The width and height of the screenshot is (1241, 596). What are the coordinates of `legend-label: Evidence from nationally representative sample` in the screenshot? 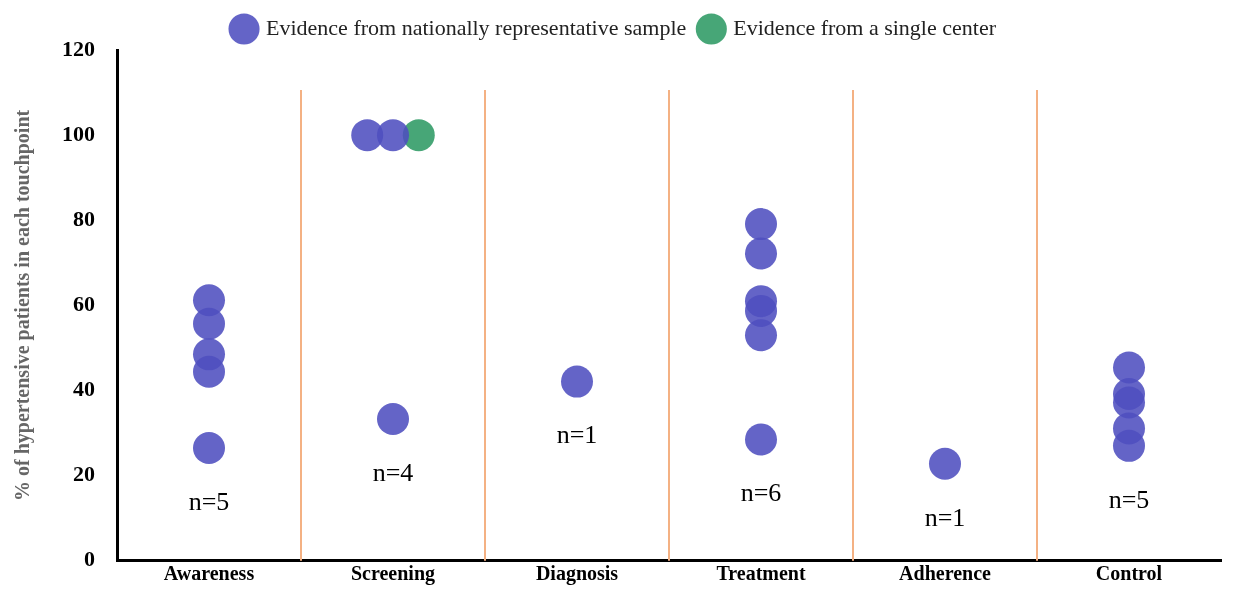 It's located at (476, 27).